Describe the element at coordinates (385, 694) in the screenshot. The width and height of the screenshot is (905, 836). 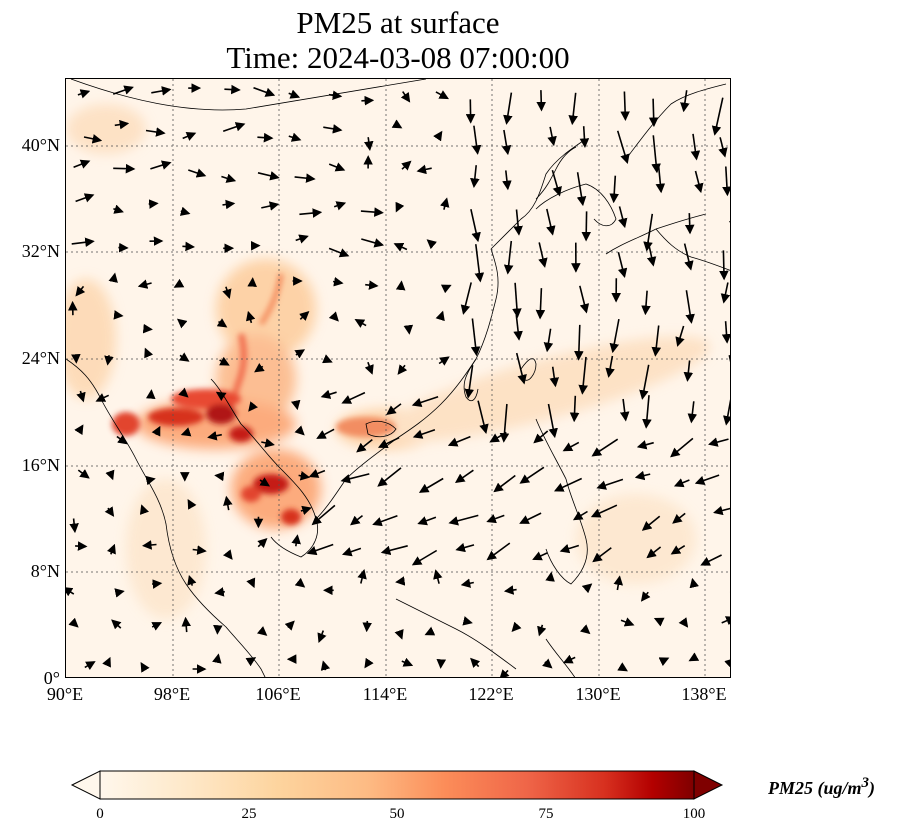
I see `lon-tick-label: 114°E` at that location.